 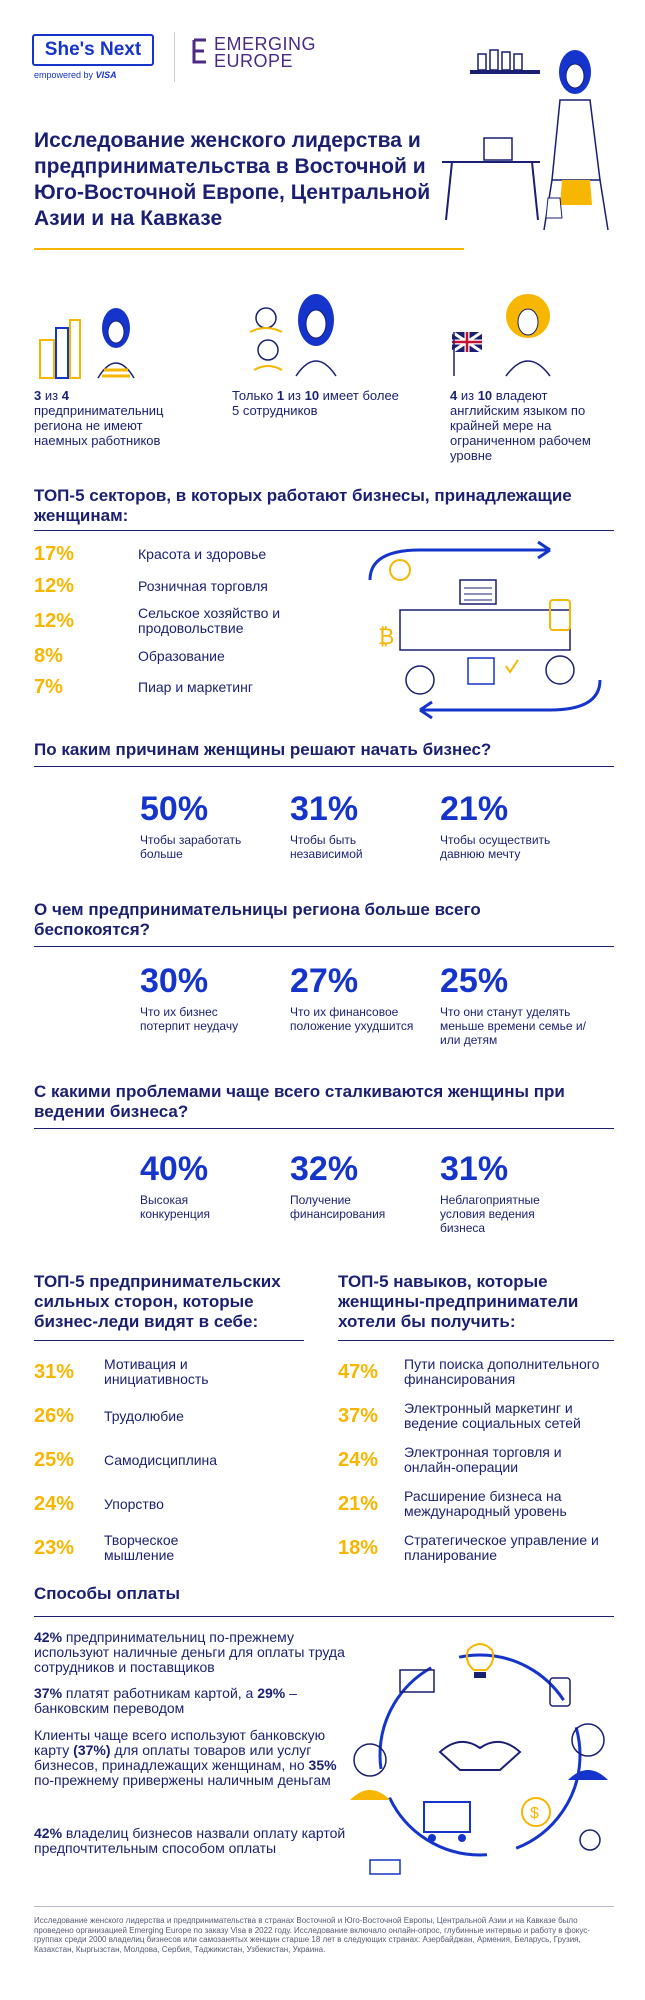 What do you see at coordinates (324, 946) in the screenshot?
I see `worries-divider` at bounding box center [324, 946].